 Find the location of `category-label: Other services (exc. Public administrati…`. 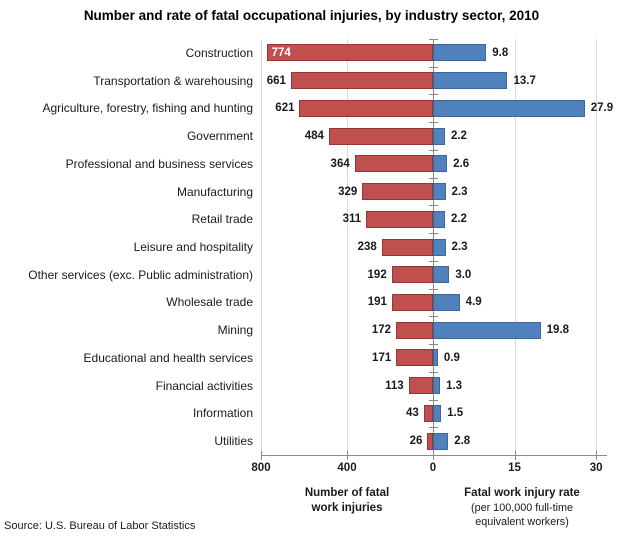

category-label: Other services (exc. Public administrati… is located at coordinates (140, 274).